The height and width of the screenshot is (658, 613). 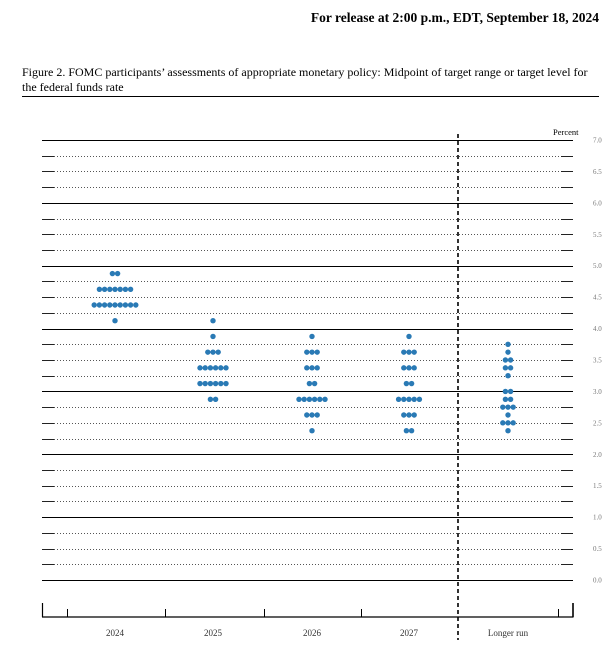 I want to click on y-axis-unit-label: Percent, so click(x=566, y=132).